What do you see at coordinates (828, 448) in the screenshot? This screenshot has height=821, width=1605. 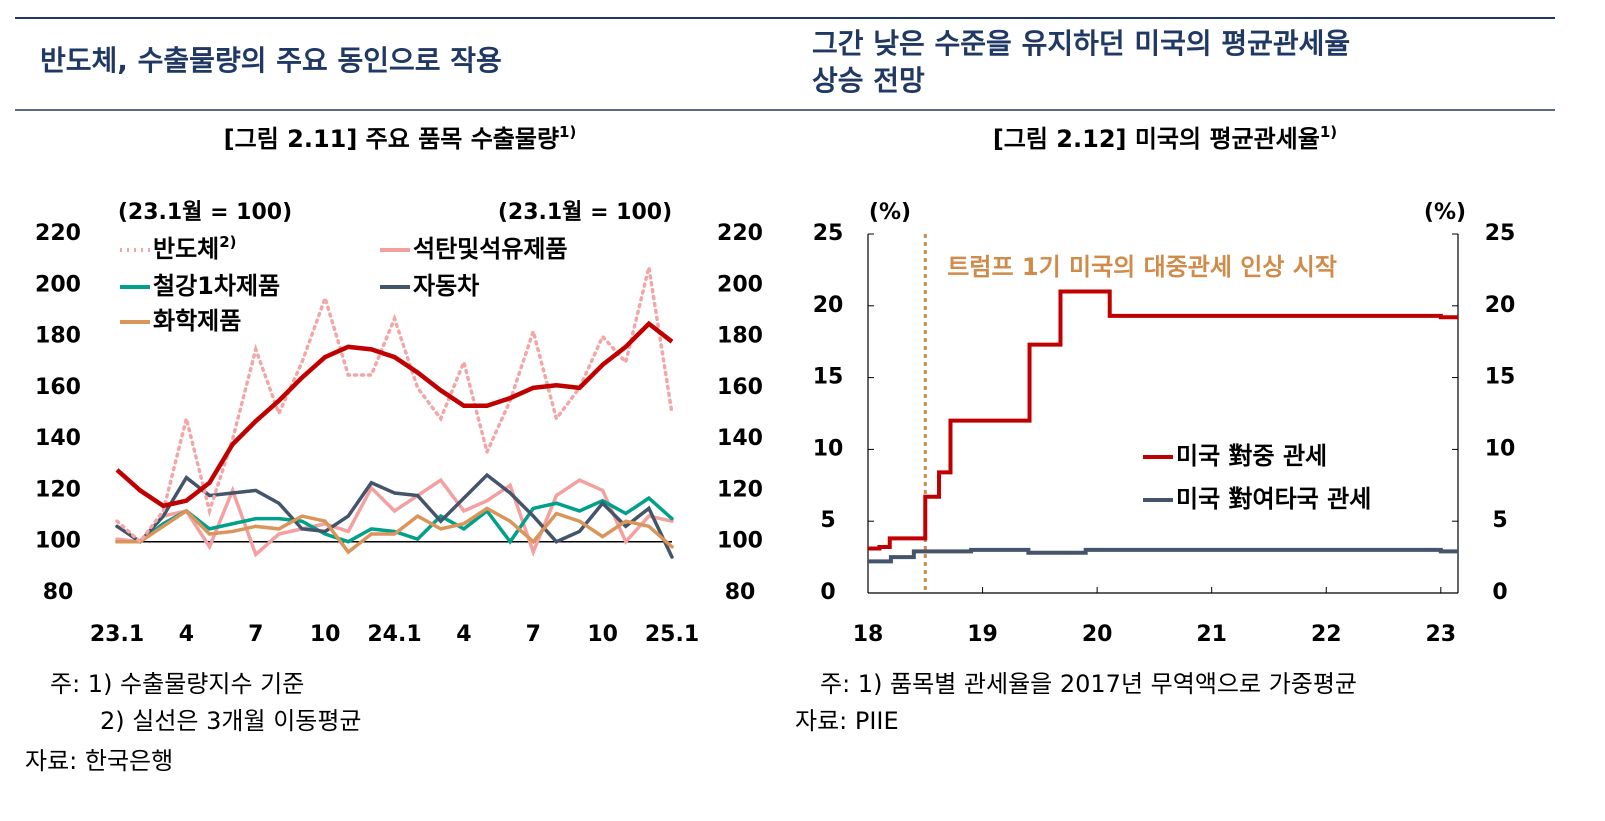 I see `y-tick-label: 10` at bounding box center [828, 448].